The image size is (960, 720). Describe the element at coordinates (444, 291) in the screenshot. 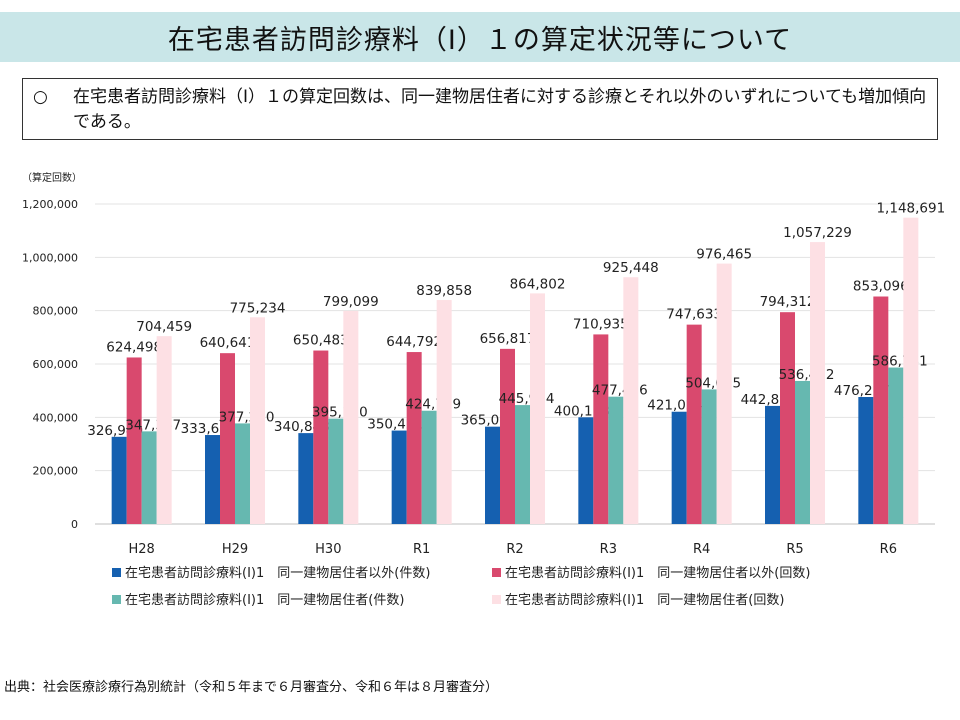

I see `data-label: 839,858` at that location.